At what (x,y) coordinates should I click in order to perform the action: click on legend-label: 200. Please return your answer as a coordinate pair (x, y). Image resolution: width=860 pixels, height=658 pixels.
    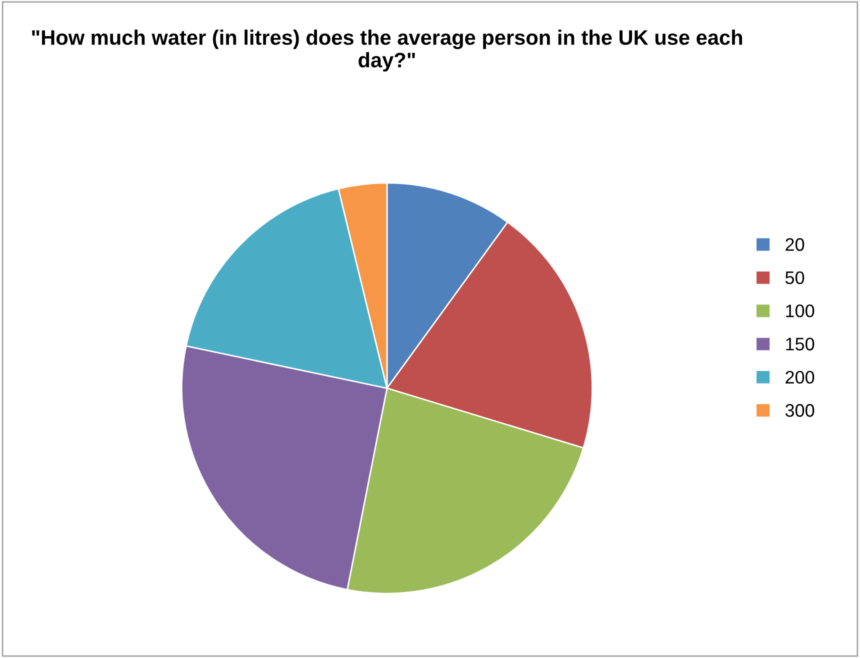
    Looking at the image, I should click on (800, 377).